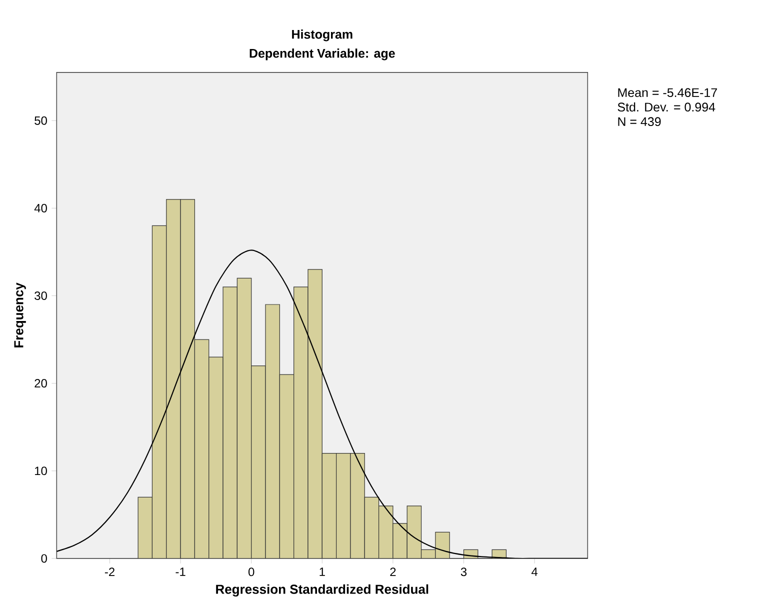  I want to click on text: Std. Dev. = 0.994, so click(667, 107).